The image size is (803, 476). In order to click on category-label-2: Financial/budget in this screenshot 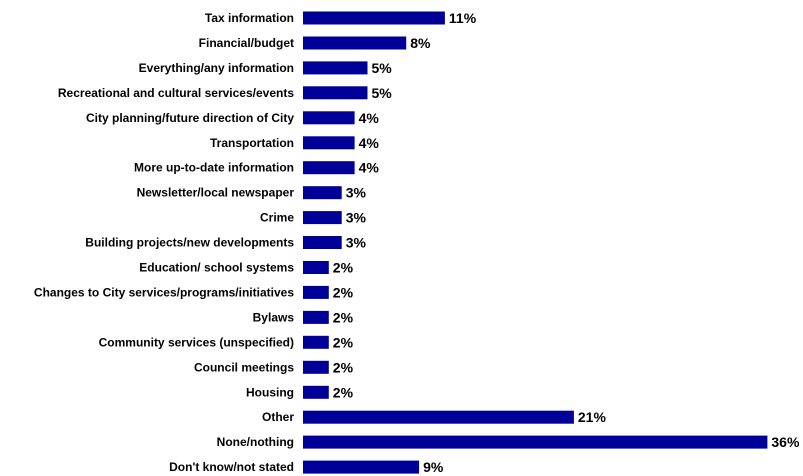, I will do `click(246, 43)`.